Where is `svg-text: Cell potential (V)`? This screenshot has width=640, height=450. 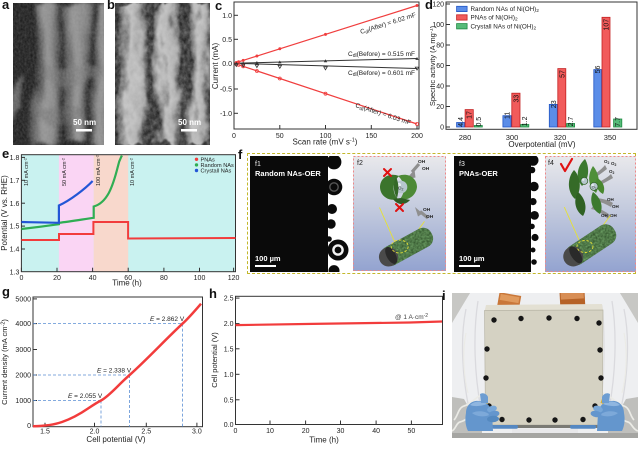 svg-text: Cell potential (V) is located at coordinates (115, 439).